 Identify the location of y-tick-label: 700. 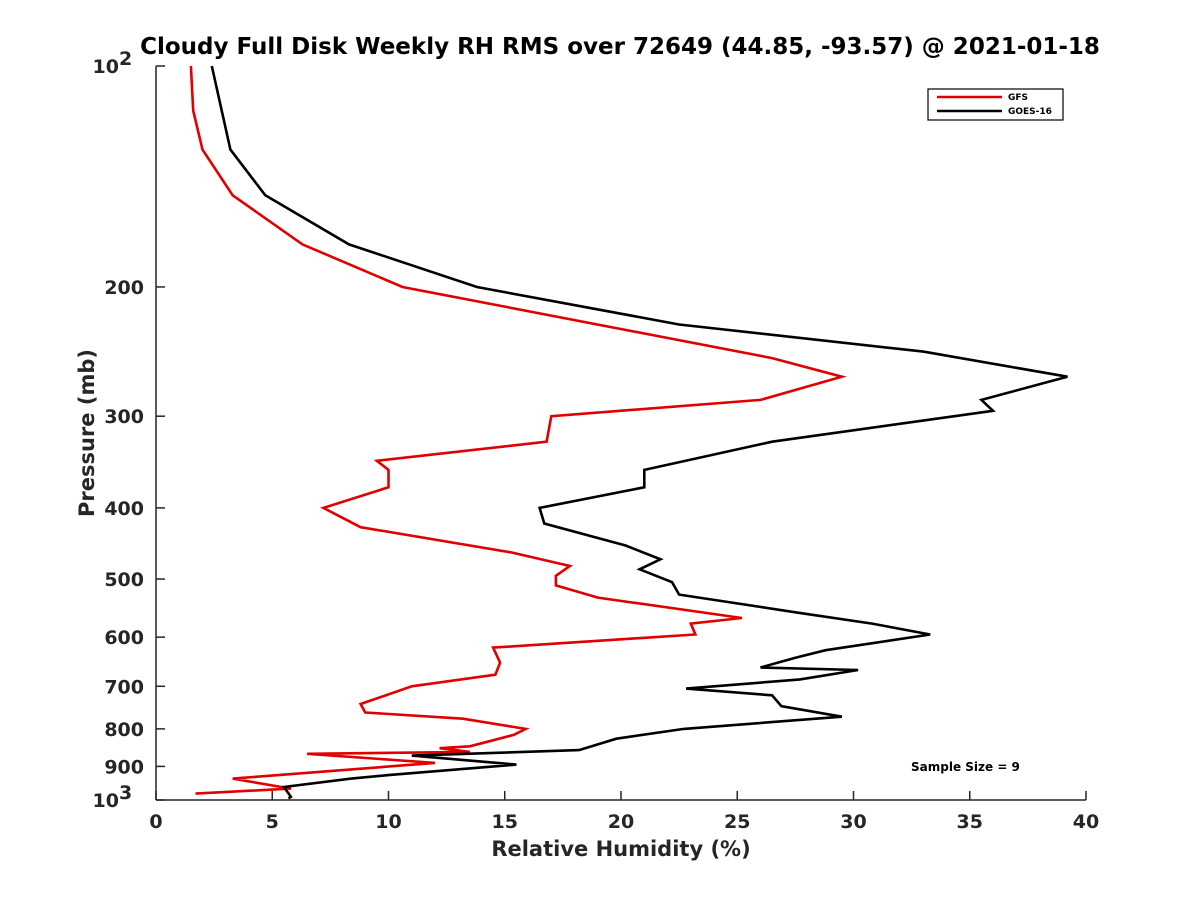
(124, 687).